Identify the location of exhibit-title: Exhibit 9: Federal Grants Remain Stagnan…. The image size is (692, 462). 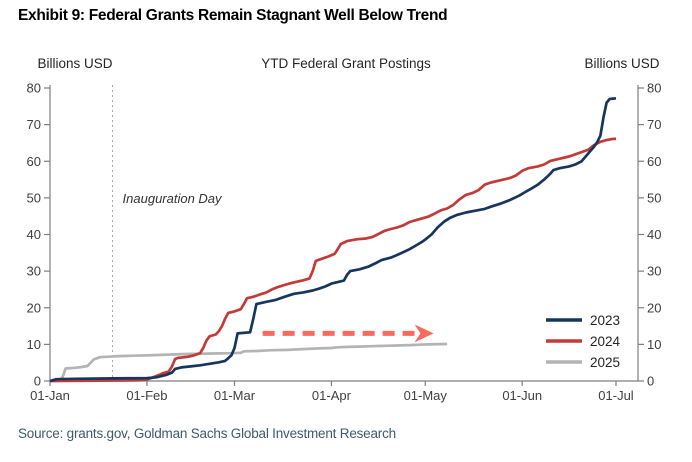
(233, 15).